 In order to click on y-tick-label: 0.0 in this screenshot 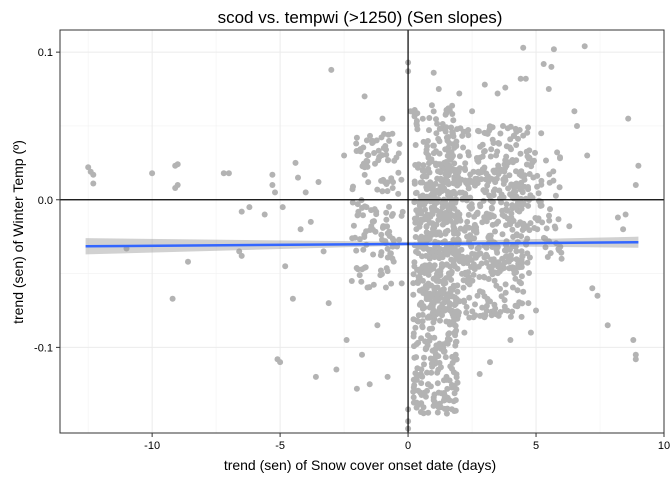, I will do `click(45, 201)`.